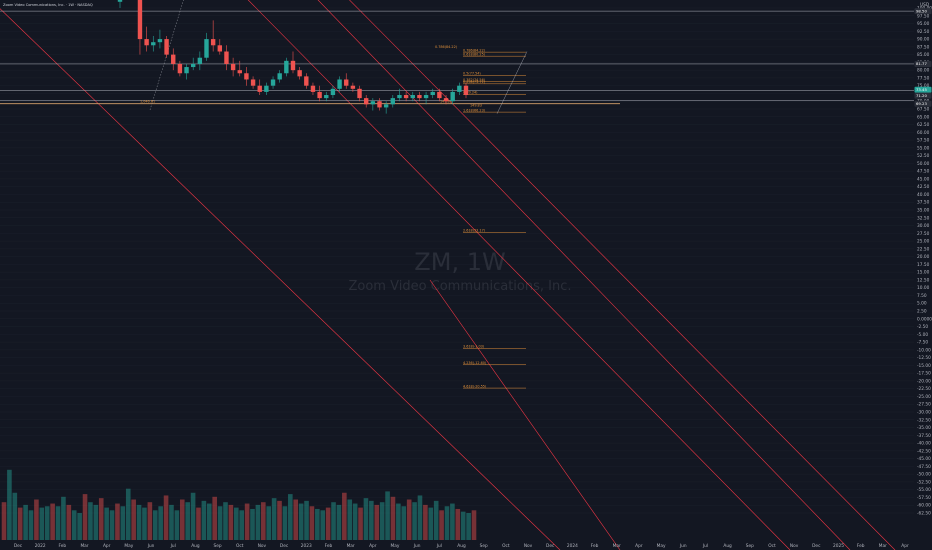 The height and width of the screenshot is (550, 932). I want to click on watermark: ZM, 1W Zoom Video Communications, Inc., so click(459, 271).